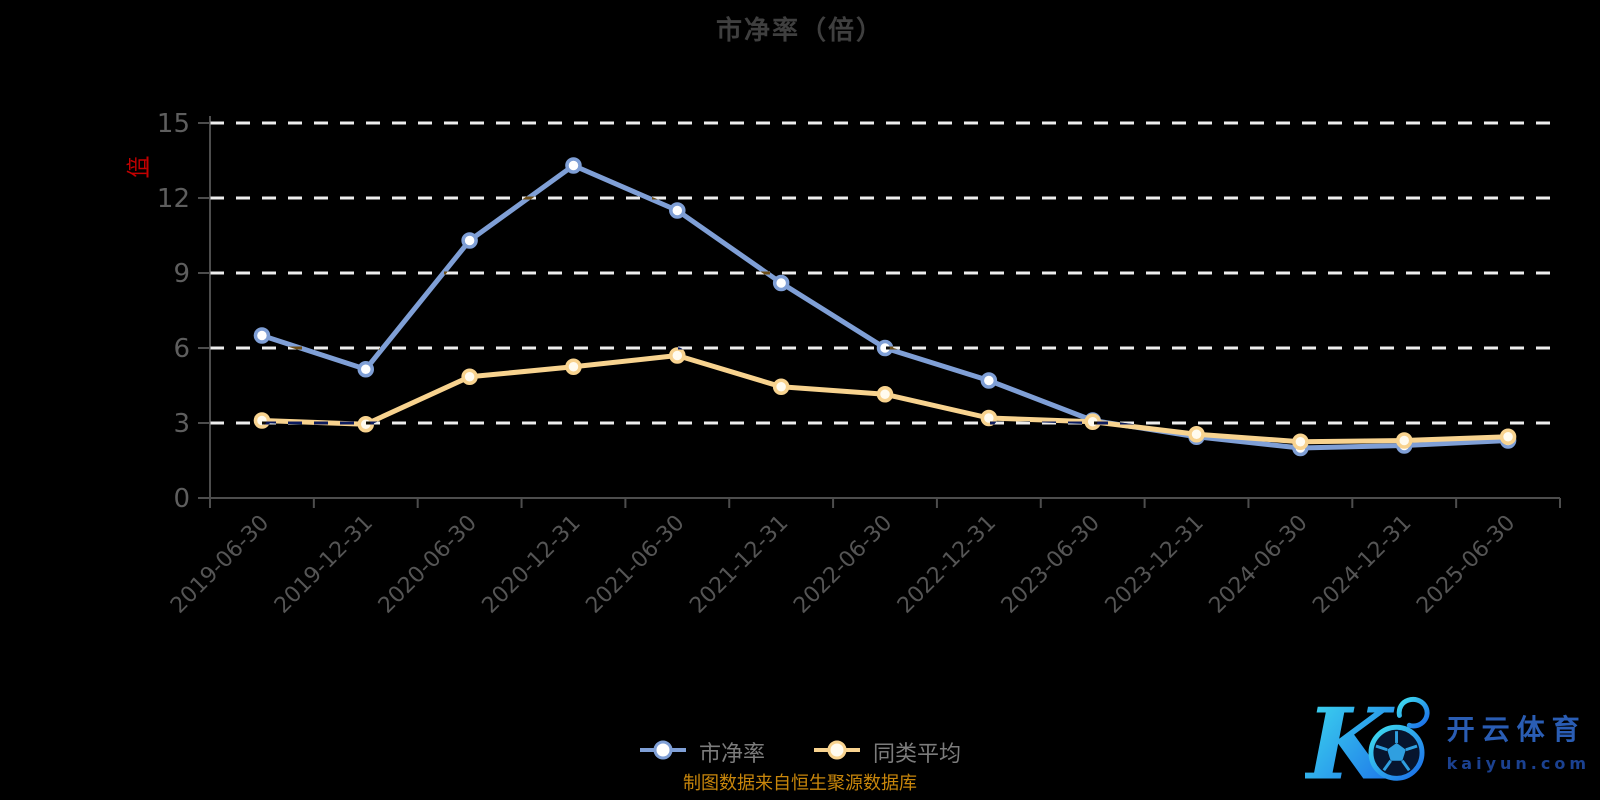 The width and height of the screenshot is (1600, 800). What do you see at coordinates (635, 565) in the screenshot?
I see `x-tick-label: 2021-06-30` at bounding box center [635, 565].